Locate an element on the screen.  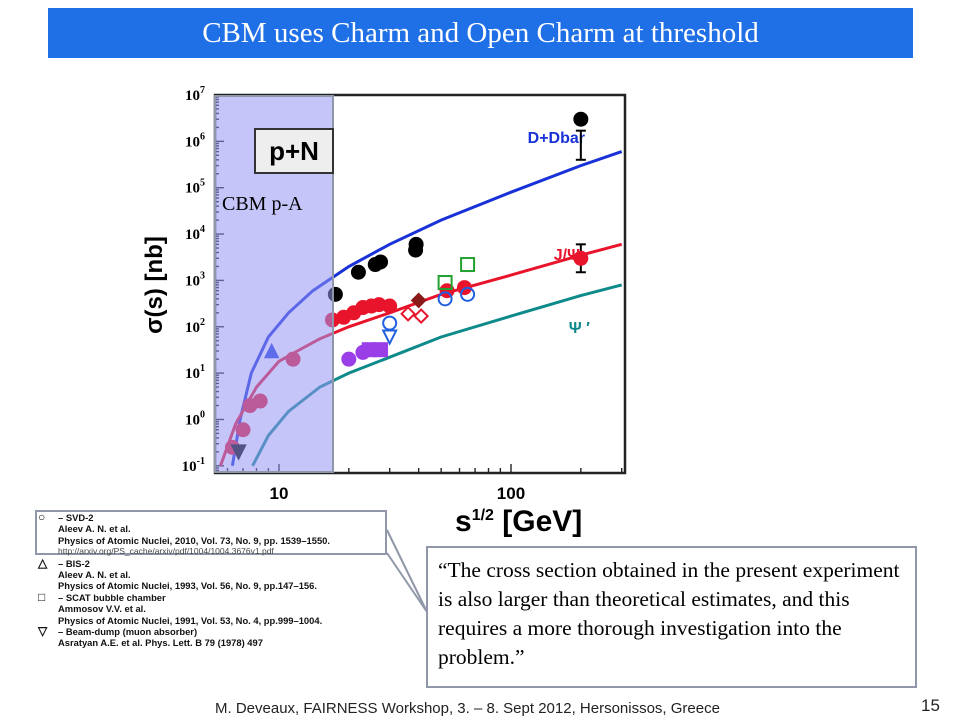
page-number: 15 is located at coordinates (930, 705).